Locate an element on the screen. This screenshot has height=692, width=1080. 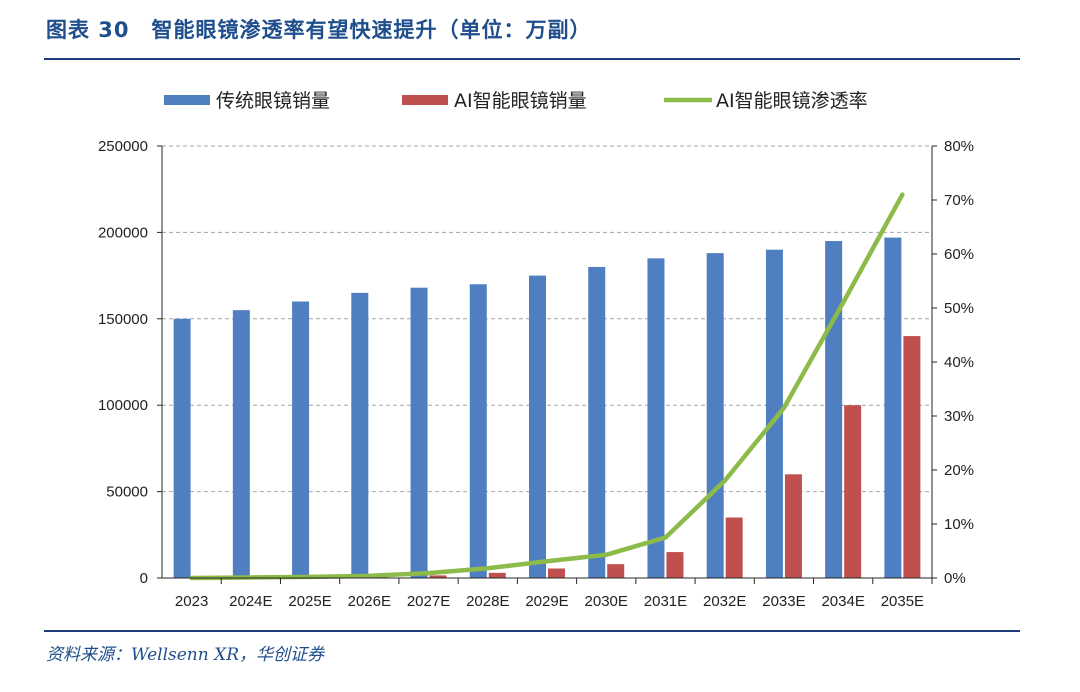
x-tick-label: 2025E is located at coordinates (309, 601).